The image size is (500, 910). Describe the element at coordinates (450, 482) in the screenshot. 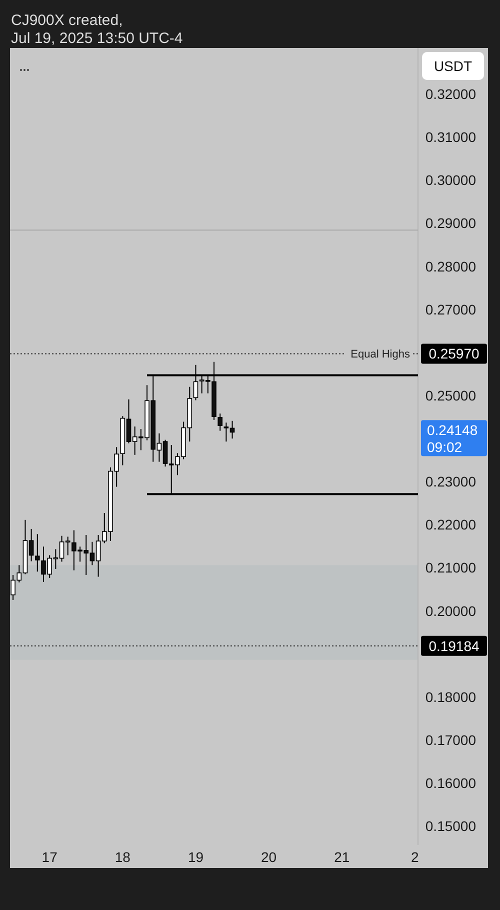

I see `y-tick-label: 0.23000` at that location.